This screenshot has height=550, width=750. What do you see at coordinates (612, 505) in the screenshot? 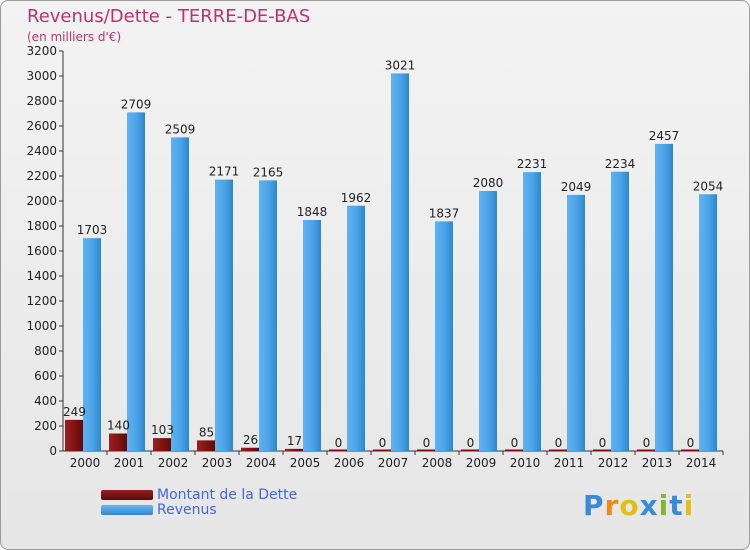
I see `logo-letter: r` at bounding box center [612, 505].